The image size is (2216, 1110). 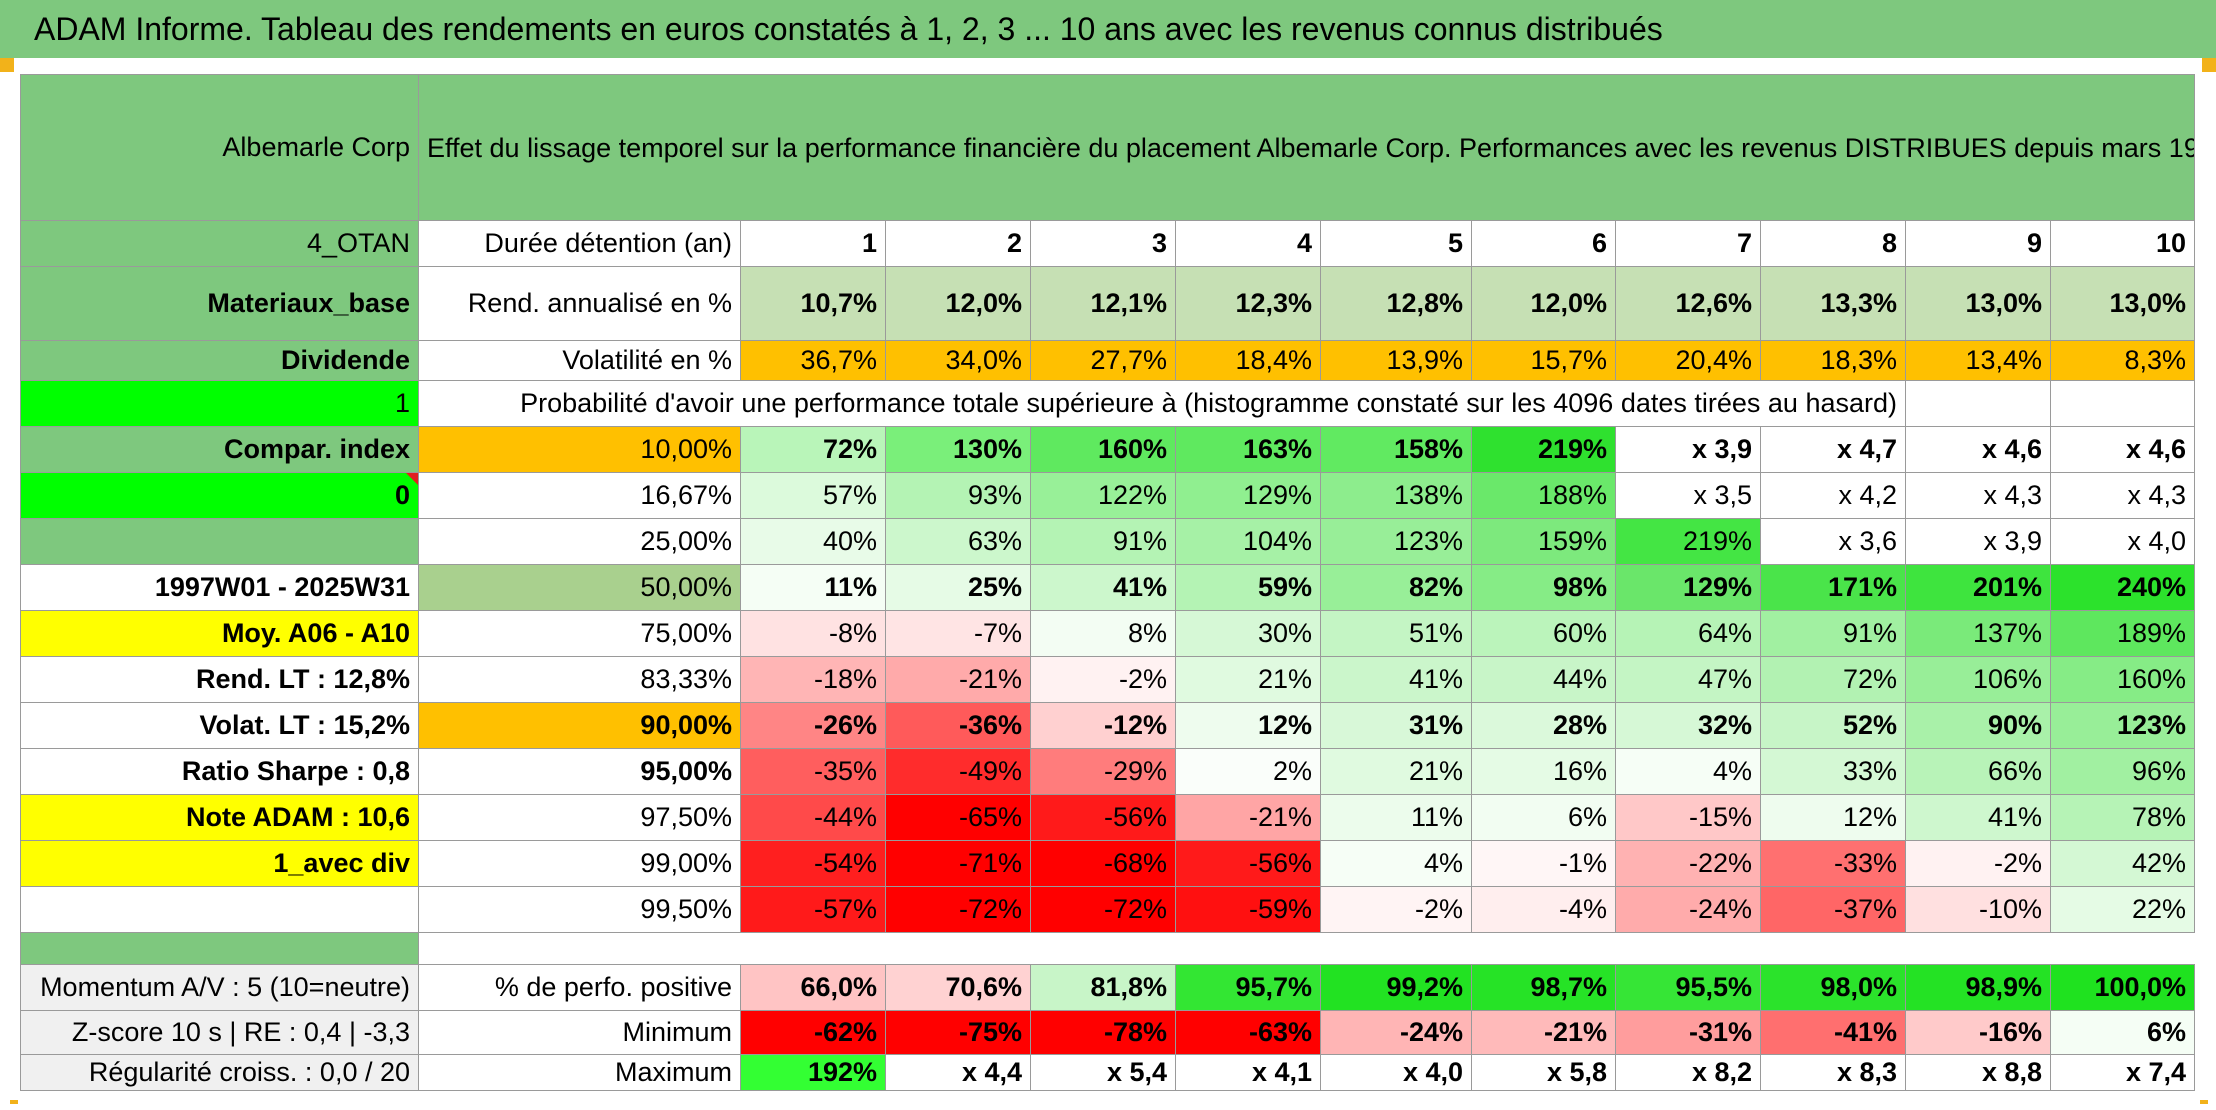 What do you see at coordinates (579, 360) in the screenshot?
I see `row-label: Volatilité en %` at bounding box center [579, 360].